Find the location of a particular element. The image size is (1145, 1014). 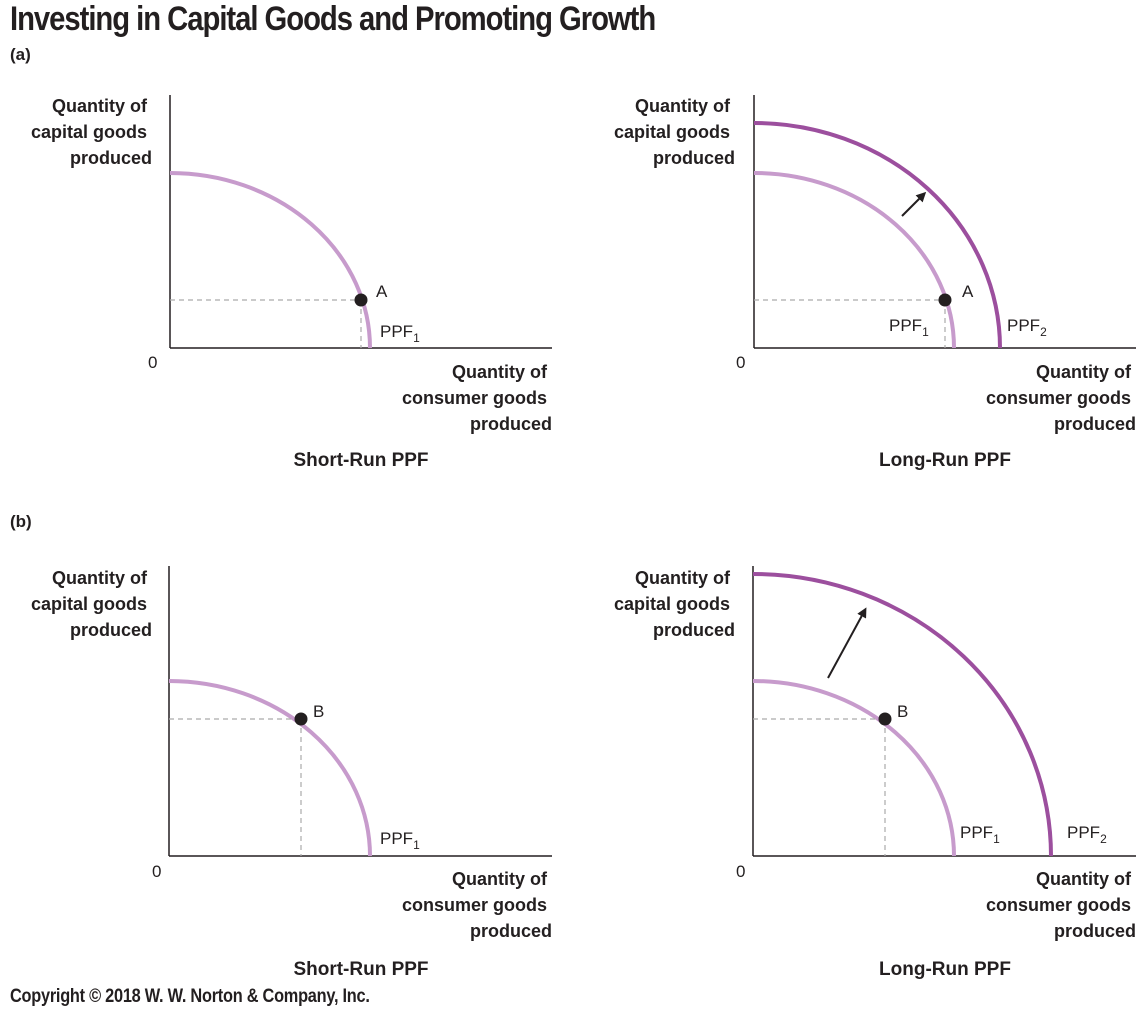

panel-a-label: (a) is located at coordinates (20, 54).